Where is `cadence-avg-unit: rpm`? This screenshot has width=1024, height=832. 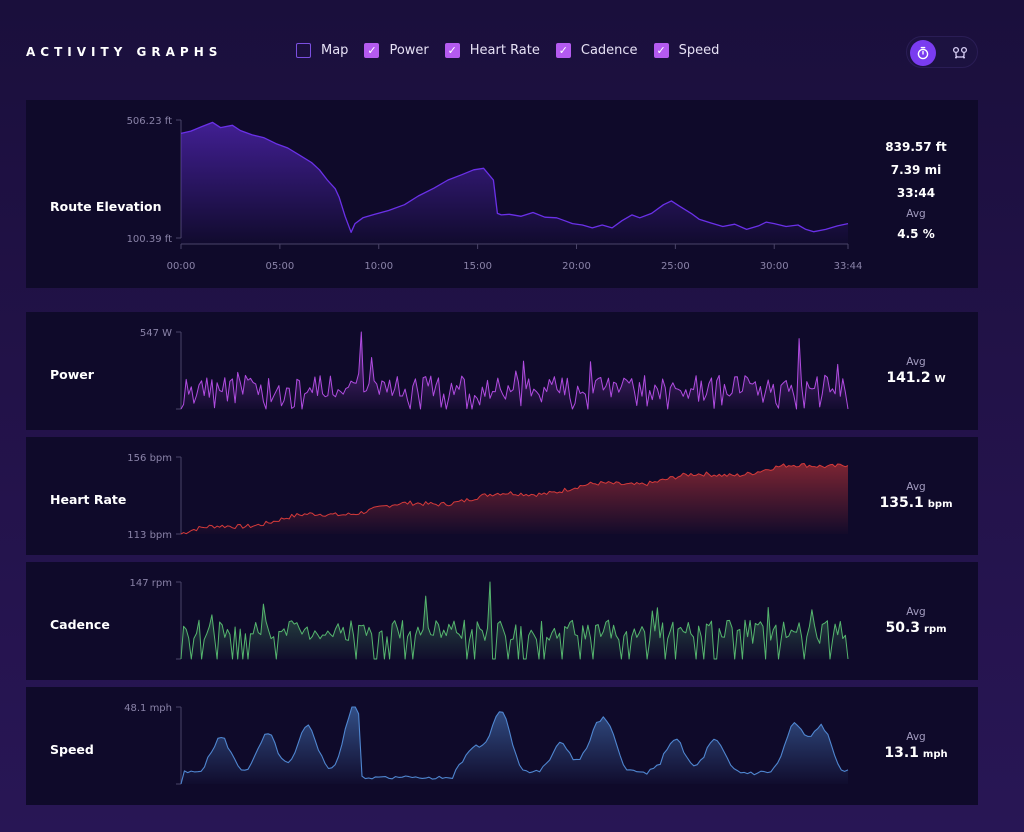
cadence-avg-unit: rpm is located at coordinates (935, 629).